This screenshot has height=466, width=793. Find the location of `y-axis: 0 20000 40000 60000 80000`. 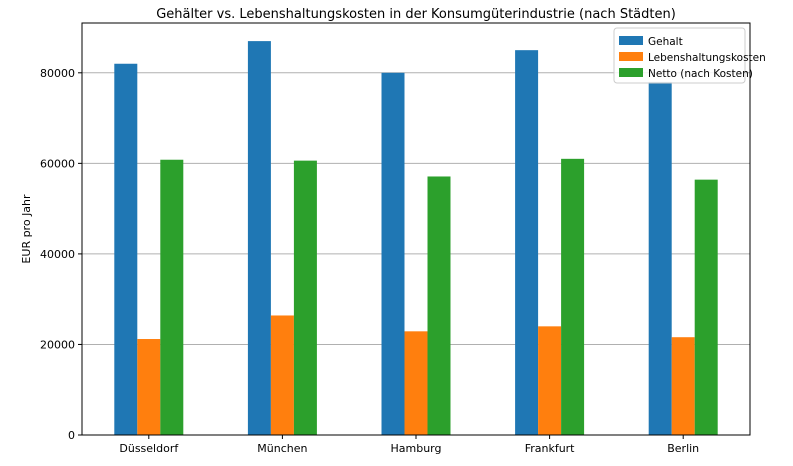

y-axis: 0 20000 40000 60000 80000 is located at coordinates (61, 254).